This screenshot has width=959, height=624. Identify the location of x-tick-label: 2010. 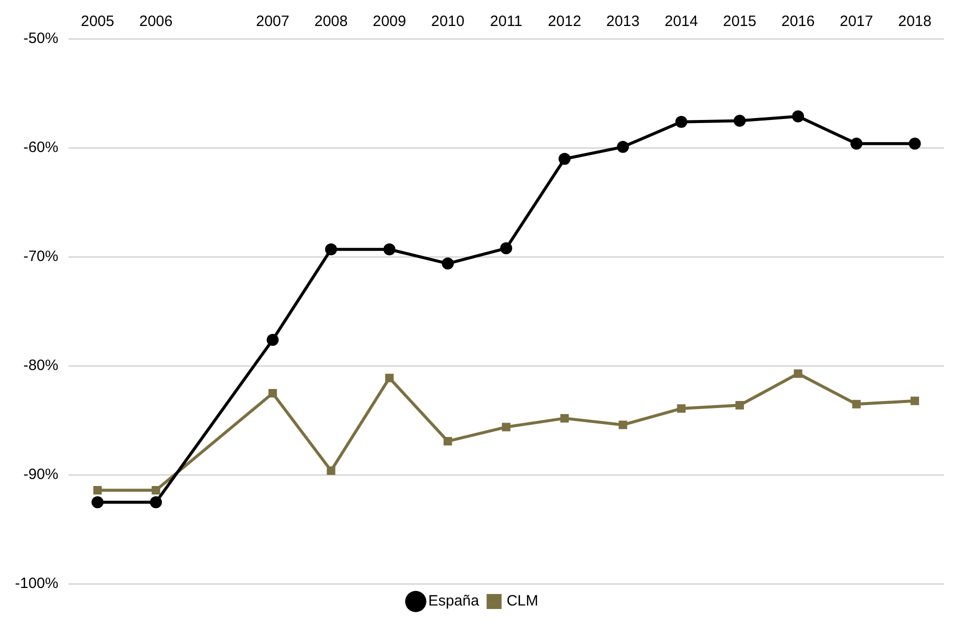
(447, 21).